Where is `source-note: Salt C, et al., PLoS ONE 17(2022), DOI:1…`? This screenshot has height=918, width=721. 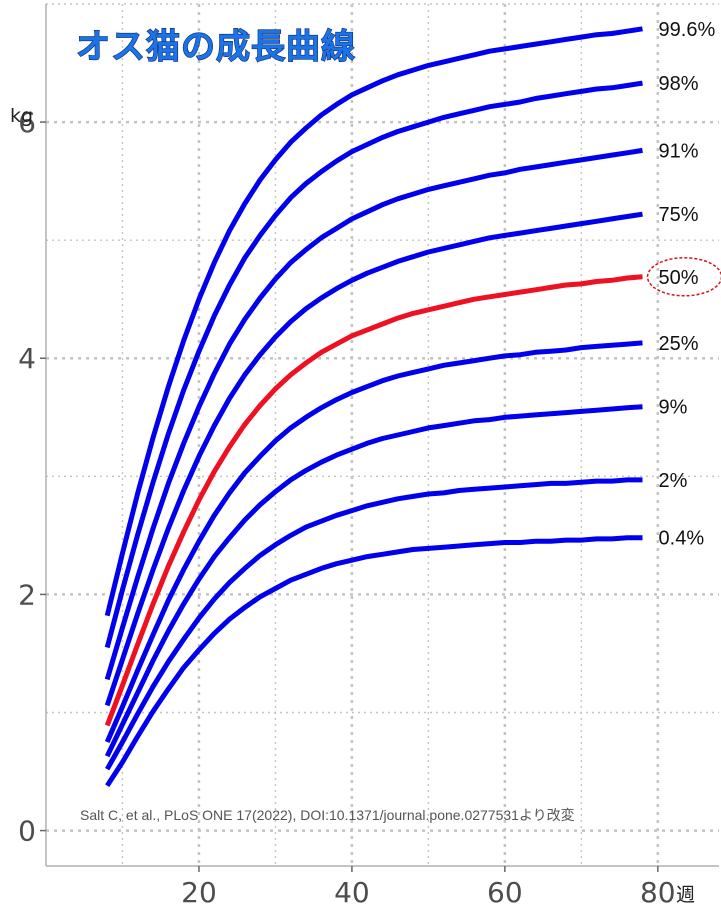
source-note: Salt C, et al., PLoS ONE 17(2022), DOI:1… is located at coordinates (327, 815).